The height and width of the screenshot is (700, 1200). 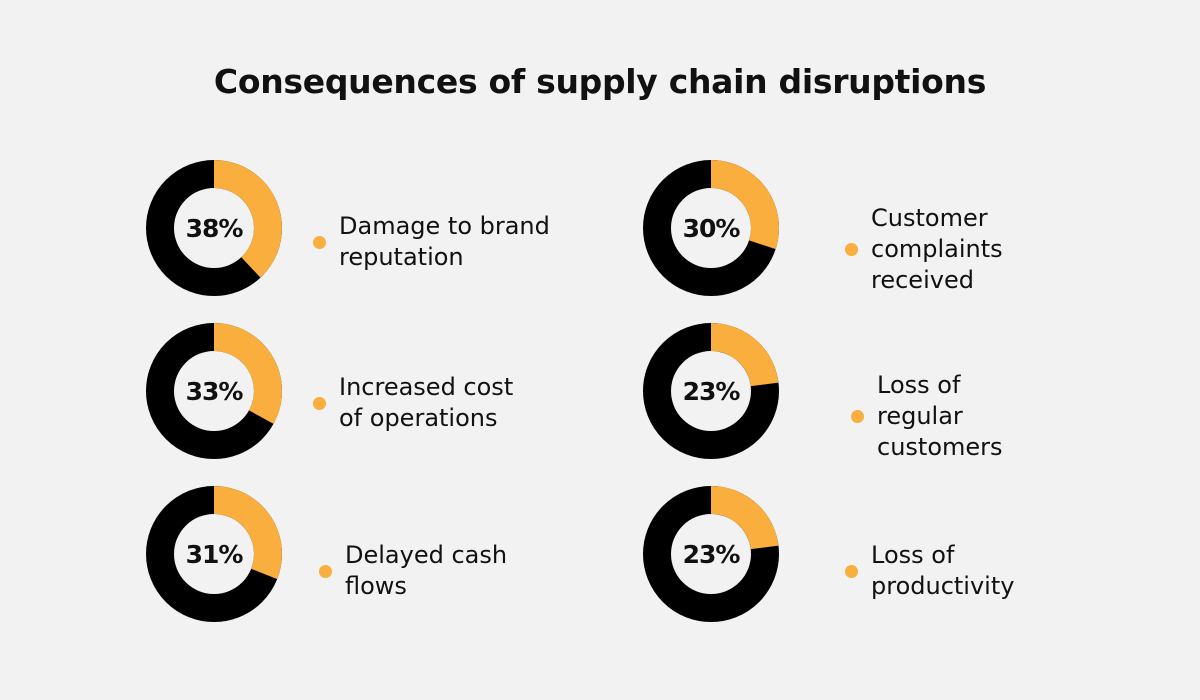 I want to click on percentage-label: 38%, so click(x=214, y=228).